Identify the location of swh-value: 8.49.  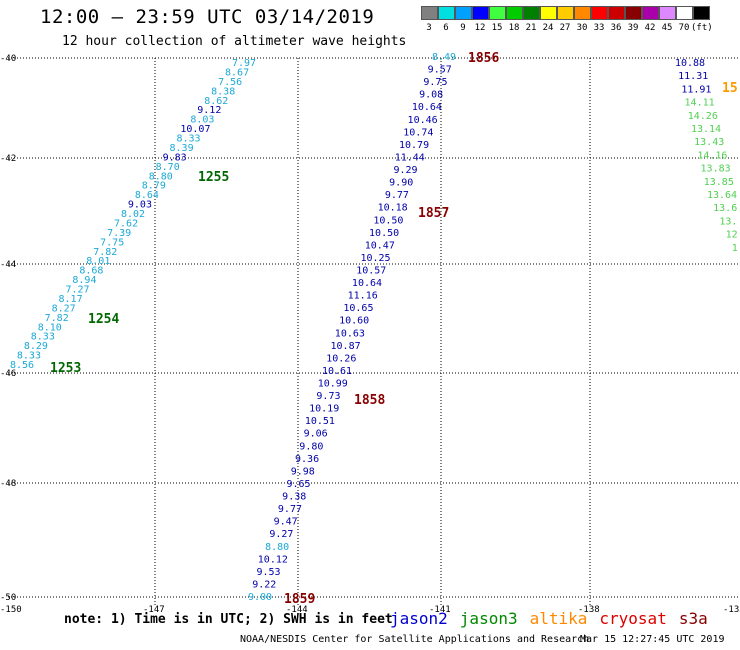
(444, 57).